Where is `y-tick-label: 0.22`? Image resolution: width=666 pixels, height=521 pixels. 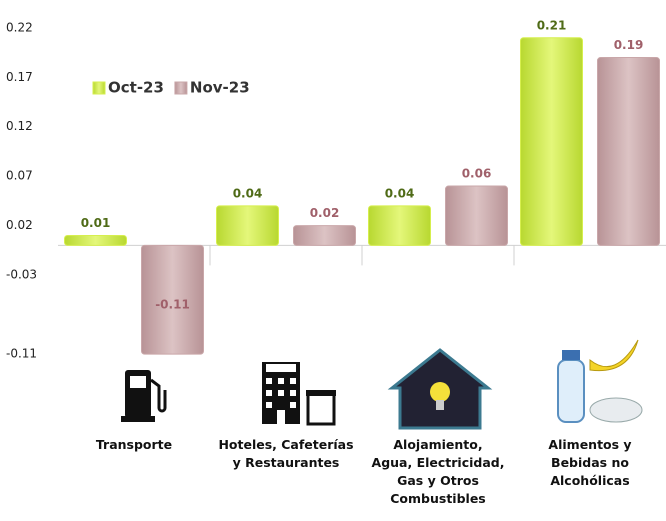 y-tick-label: 0.22 is located at coordinates (19, 27).